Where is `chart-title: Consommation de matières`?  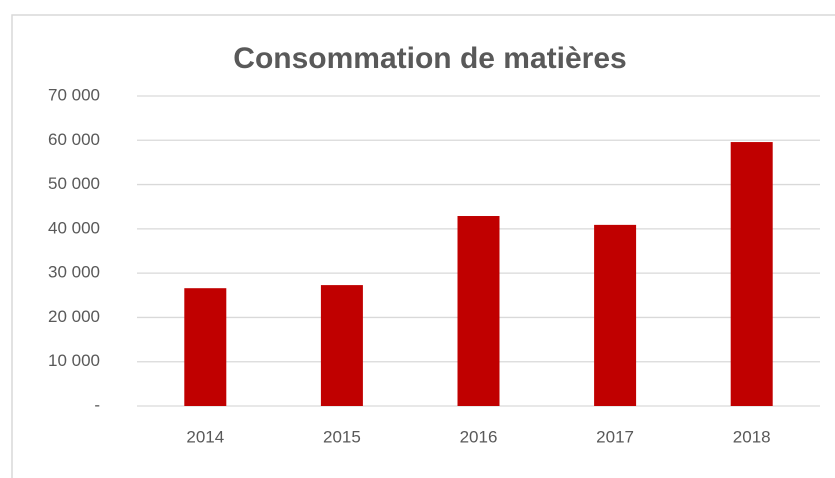
chart-title: Consommation de matières is located at coordinates (429, 58).